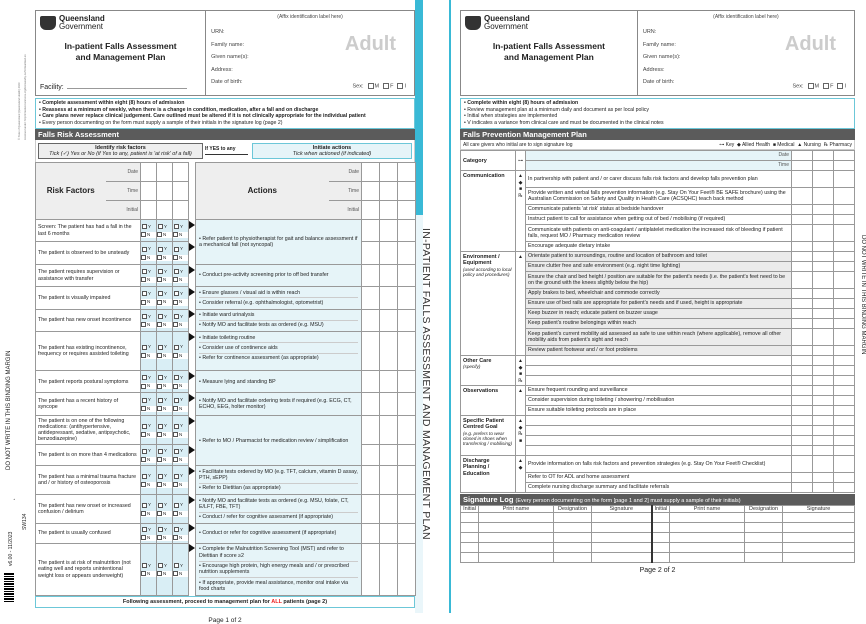 The width and height of the screenshot is (866, 624). What do you see at coordinates (400, 85) in the screenshot?
I see `sex-i-checkbox` at bounding box center [400, 85].